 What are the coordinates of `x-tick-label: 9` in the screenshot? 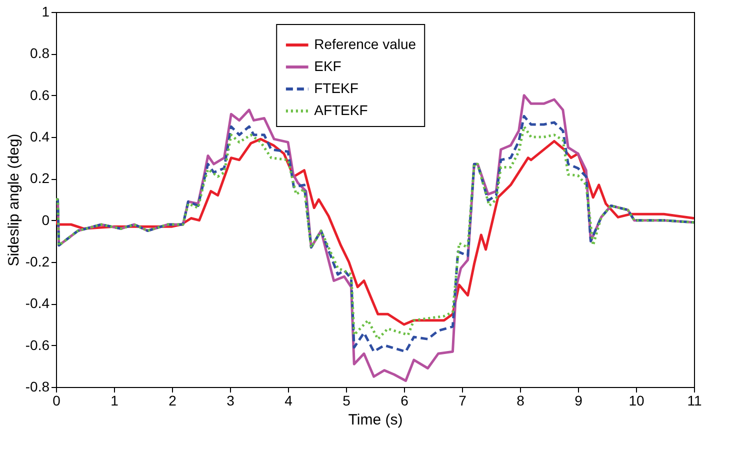 It's located at (578, 400).